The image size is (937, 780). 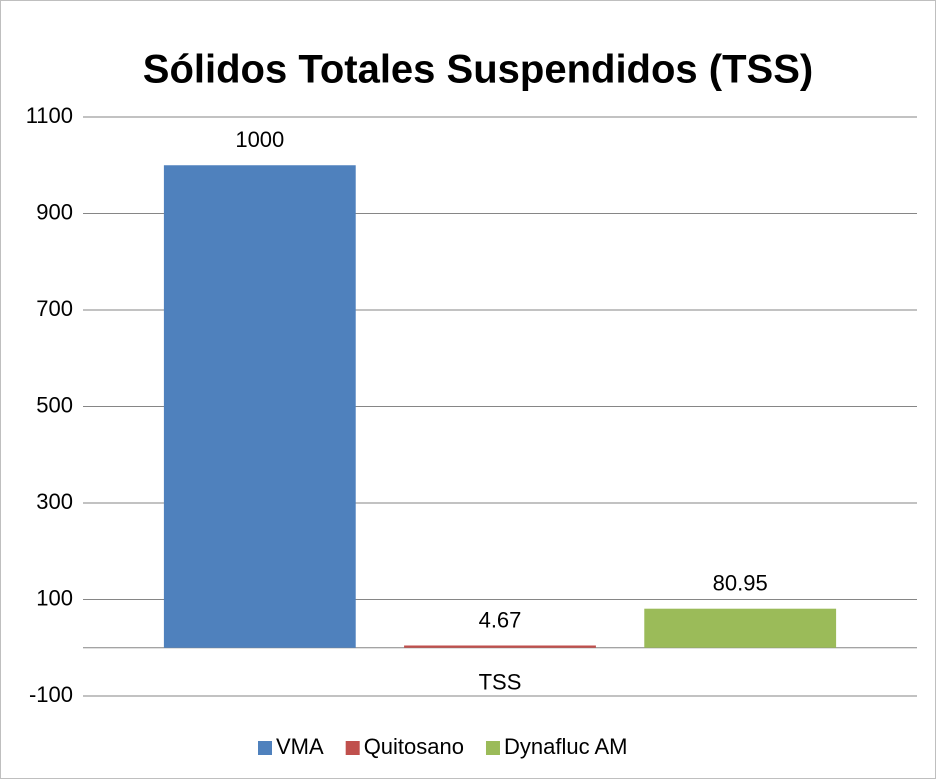 I want to click on data-label: 4.67, so click(x=500, y=619).